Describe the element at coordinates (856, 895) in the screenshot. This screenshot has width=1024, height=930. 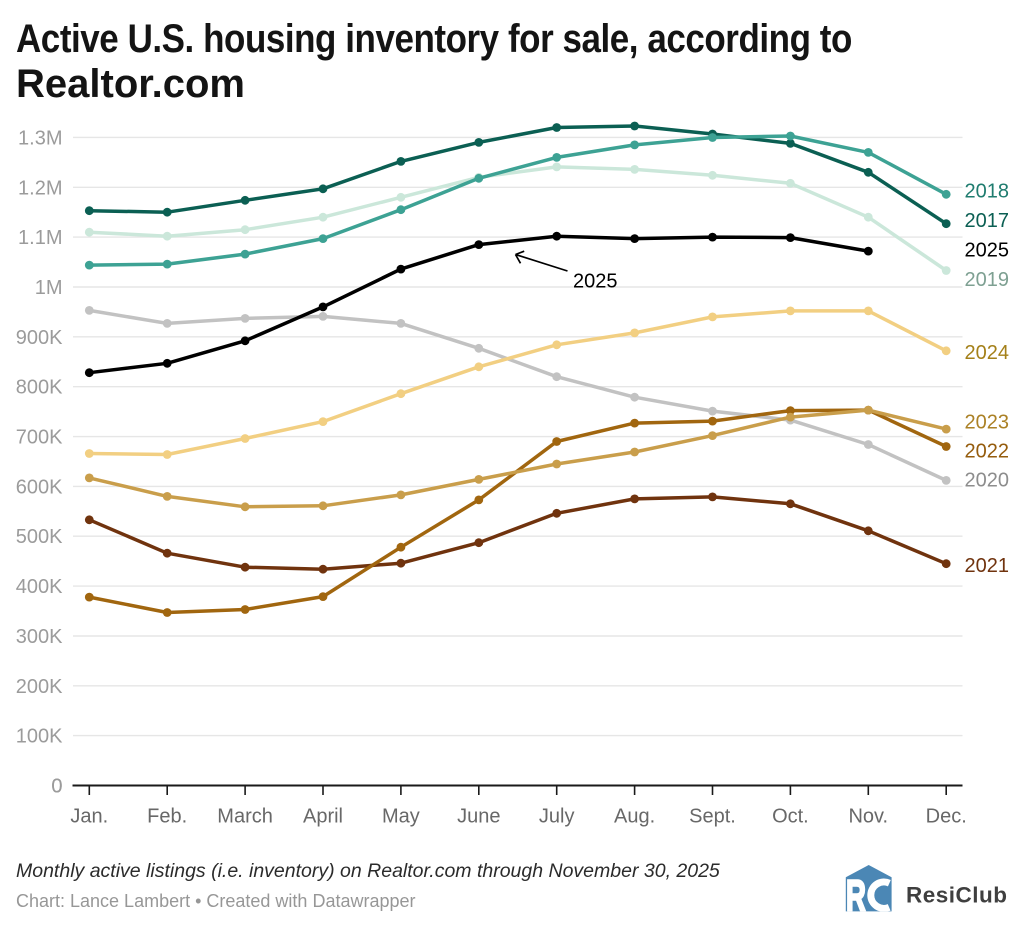
I see `svg-text: R` at that location.